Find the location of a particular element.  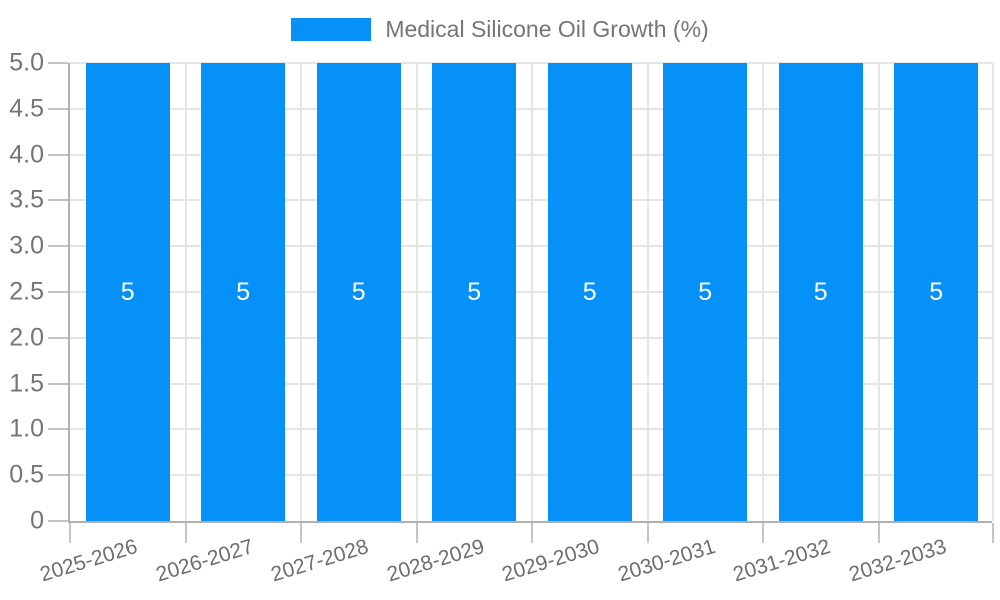

y-tick-label: 3.0 is located at coordinates (26, 245).